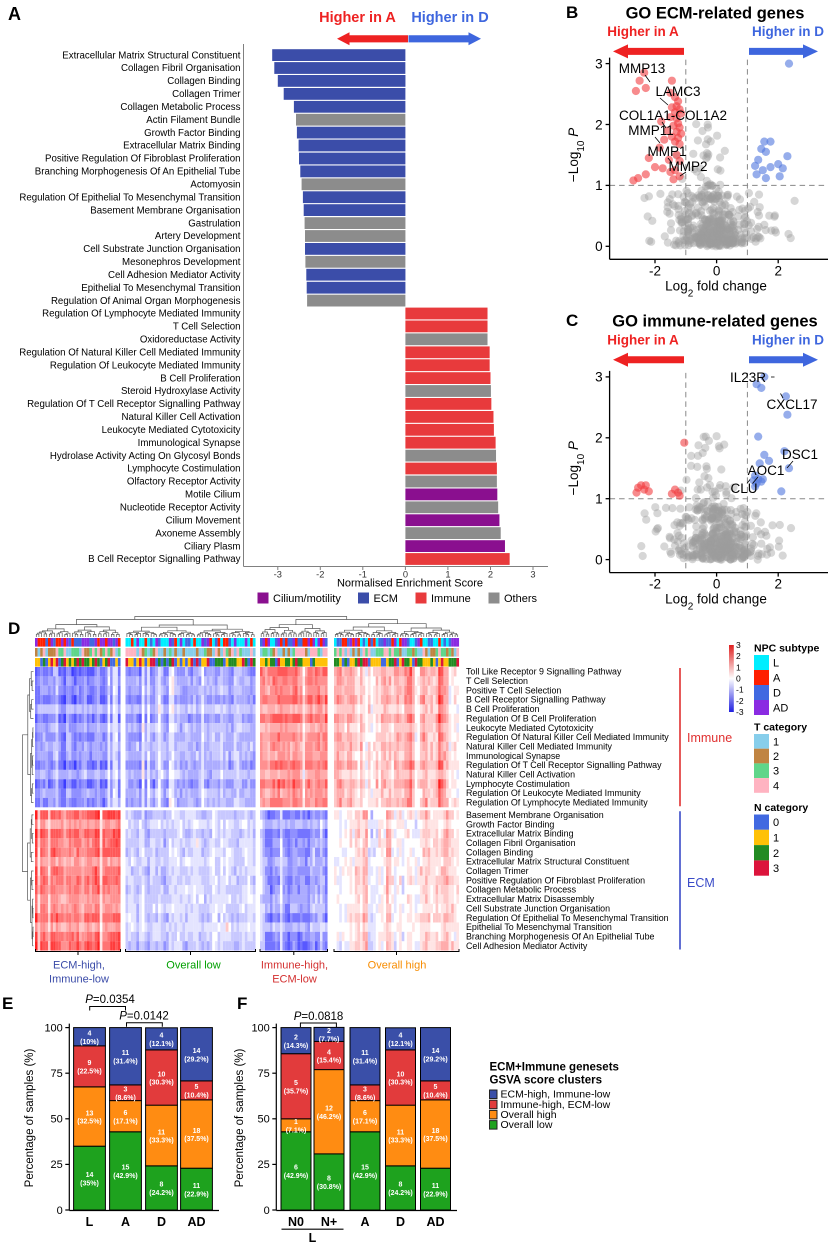  I want to click on svg-text: Axoneme Assembly, so click(197, 533).